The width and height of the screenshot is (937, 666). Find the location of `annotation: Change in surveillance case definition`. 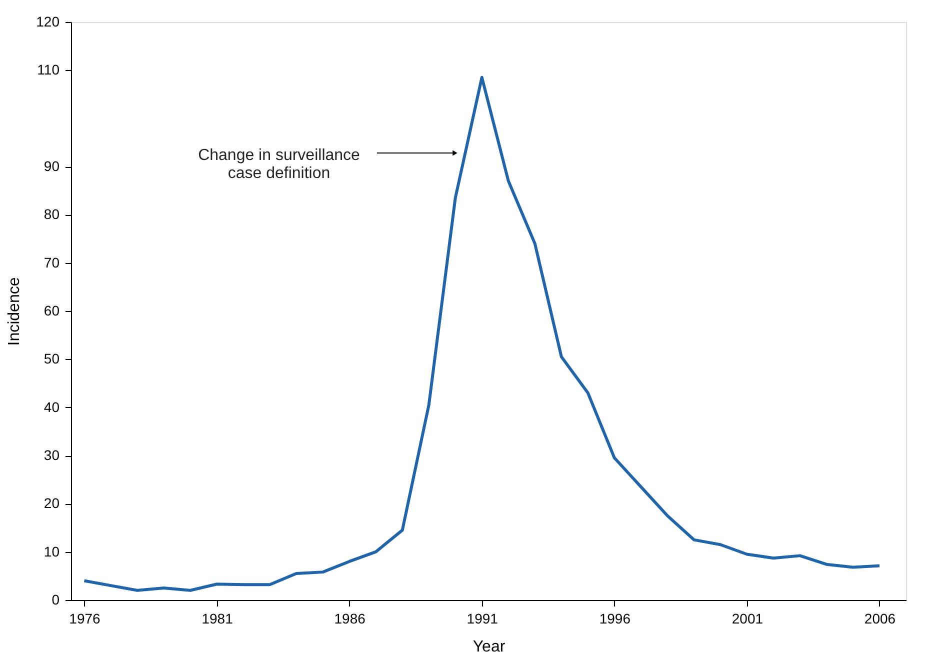

annotation: Change in surveillance case definition is located at coordinates (279, 164).